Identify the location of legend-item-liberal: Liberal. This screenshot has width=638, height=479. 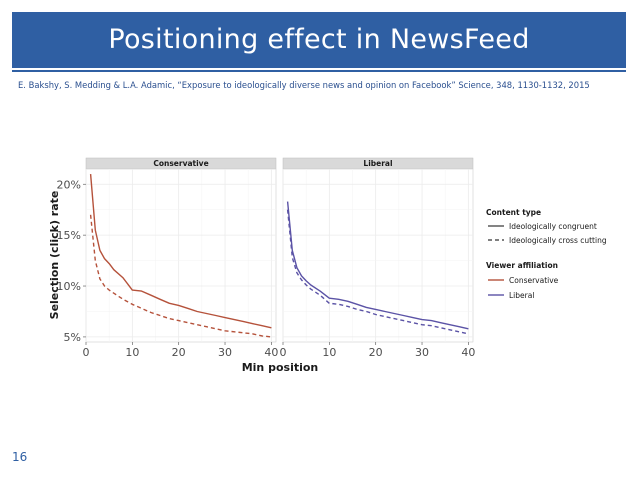
(521, 295).